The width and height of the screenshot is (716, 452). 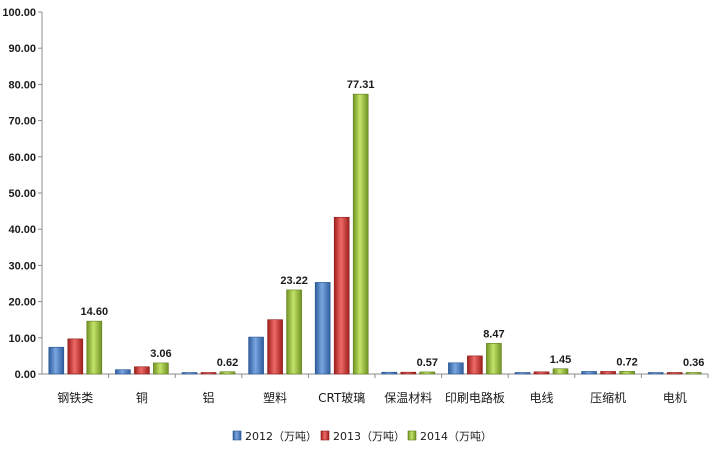 I want to click on y-tick-label: 90.00, so click(x=22, y=49).